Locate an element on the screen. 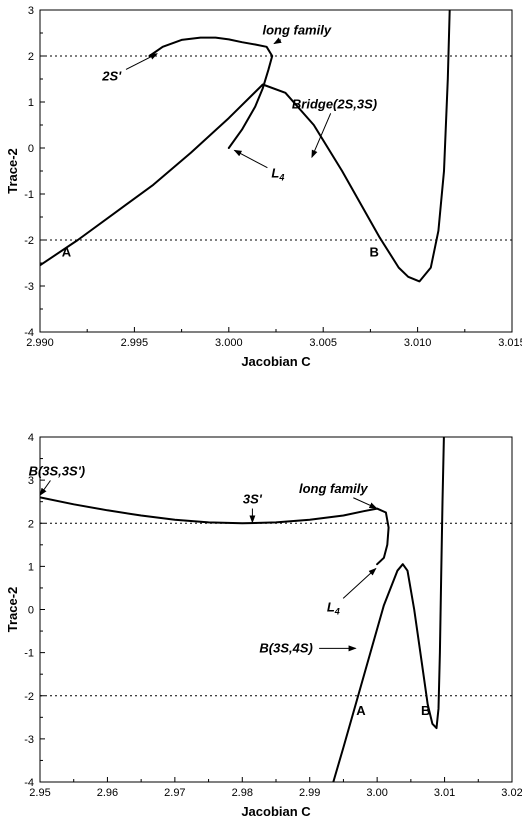  x-tick-label: 3.00 is located at coordinates (376, 793).